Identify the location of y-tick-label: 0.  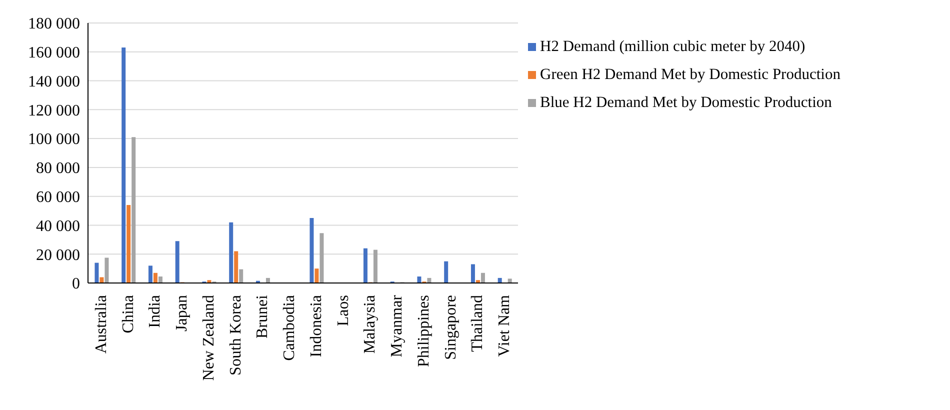
(76, 284).